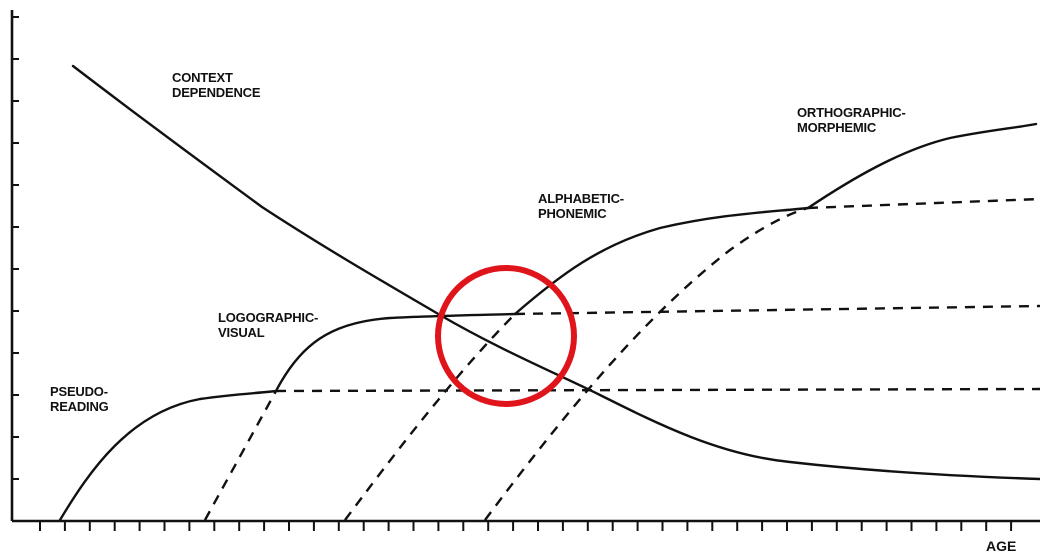 The width and height of the screenshot is (1040, 560). Describe the element at coordinates (202, 77) in the screenshot. I see `context-dependence-label-line1: CONTEXT` at that location.